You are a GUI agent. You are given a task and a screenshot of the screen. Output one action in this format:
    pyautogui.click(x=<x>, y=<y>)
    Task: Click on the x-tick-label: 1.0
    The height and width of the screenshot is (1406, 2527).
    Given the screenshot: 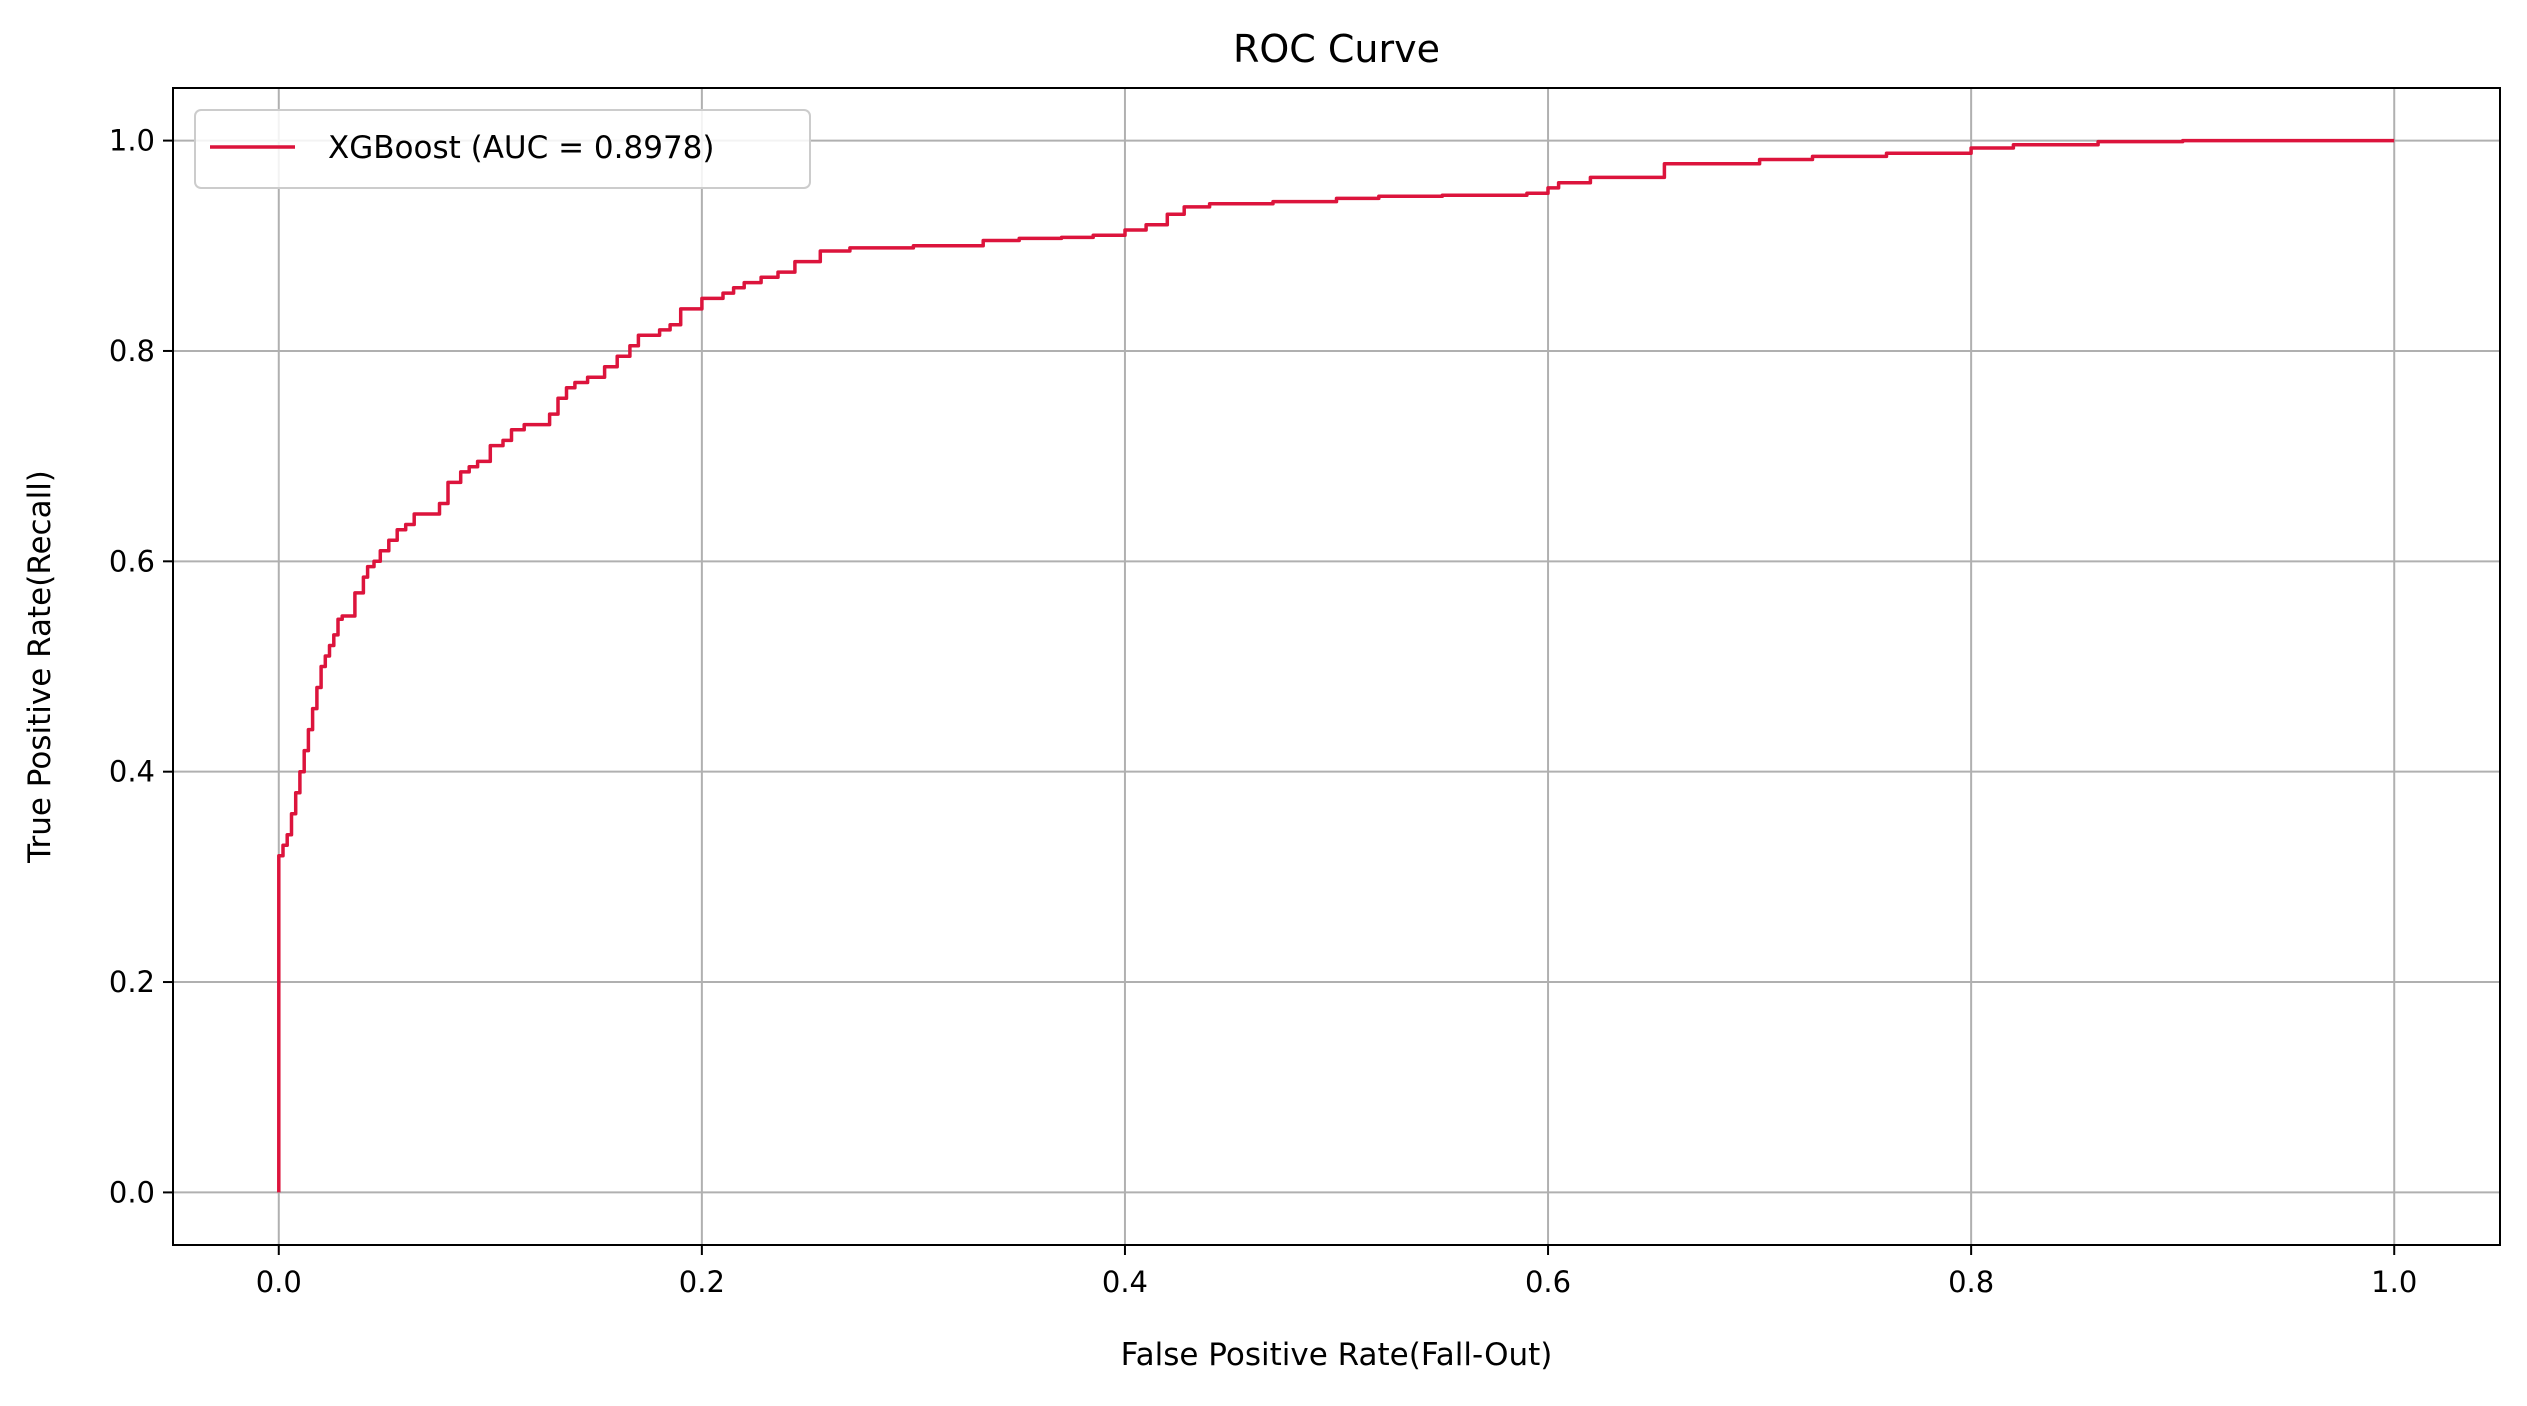 What is the action you would take?
    pyautogui.click(x=2394, y=1282)
    